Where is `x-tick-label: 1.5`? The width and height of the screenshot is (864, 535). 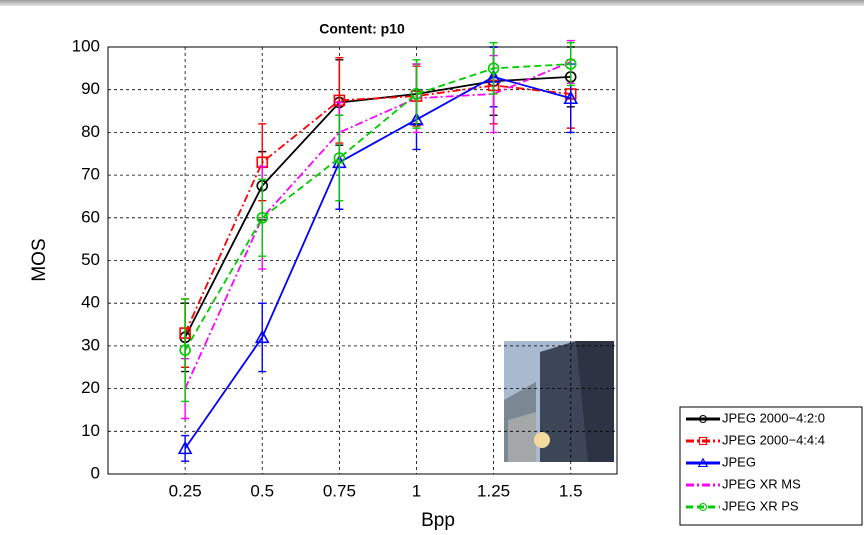
x-tick-label: 1.5 is located at coordinates (571, 490).